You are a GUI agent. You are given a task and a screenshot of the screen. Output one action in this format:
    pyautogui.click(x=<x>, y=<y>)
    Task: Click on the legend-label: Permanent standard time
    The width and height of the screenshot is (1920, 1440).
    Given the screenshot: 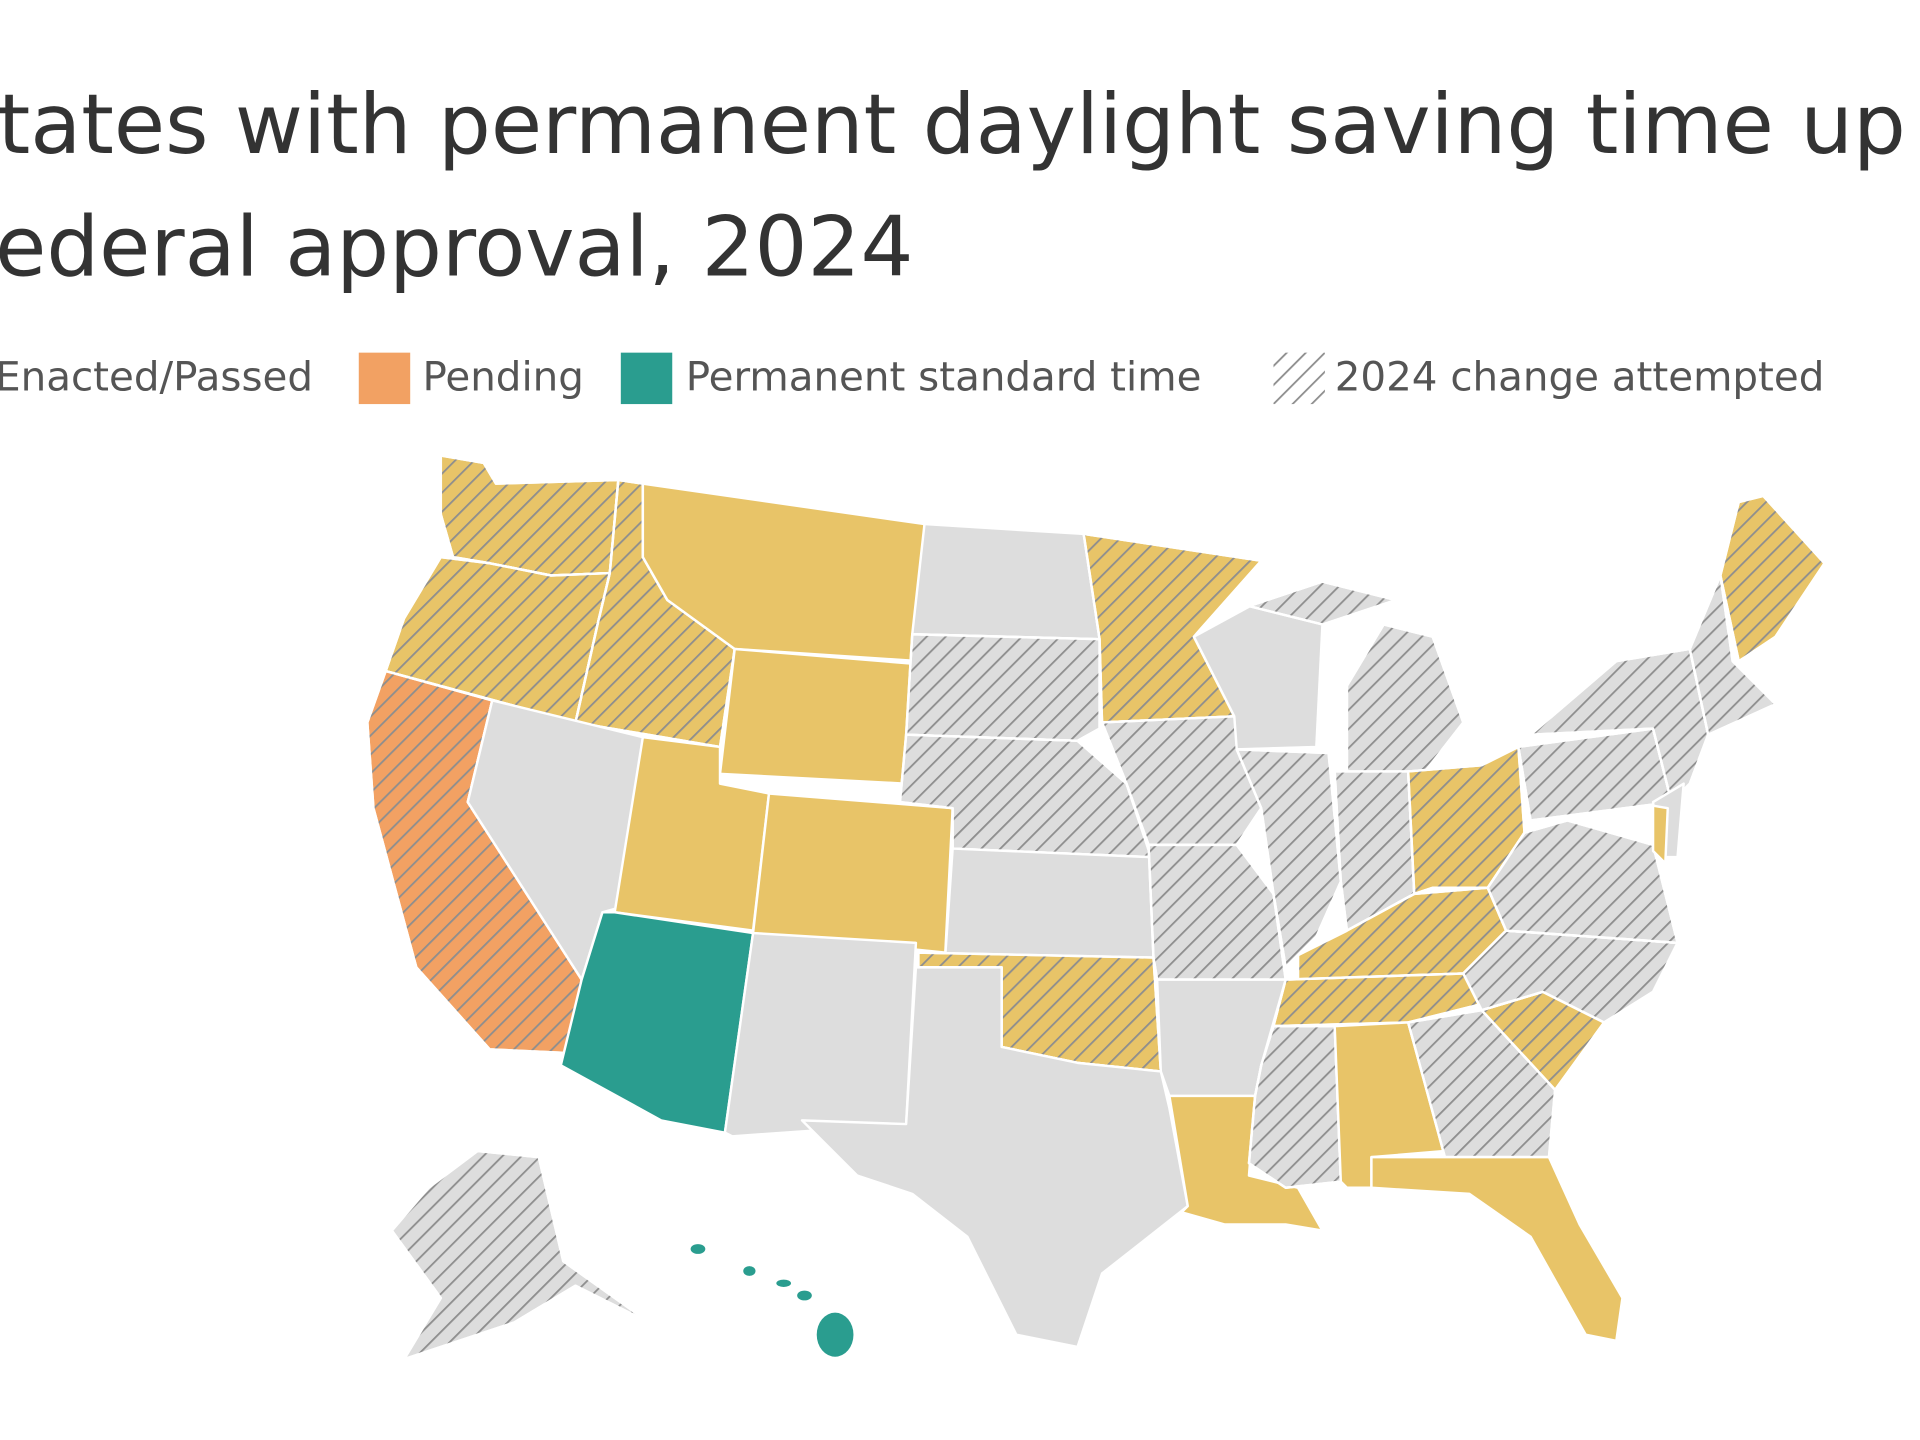 What is the action you would take?
    pyautogui.click(x=944, y=377)
    